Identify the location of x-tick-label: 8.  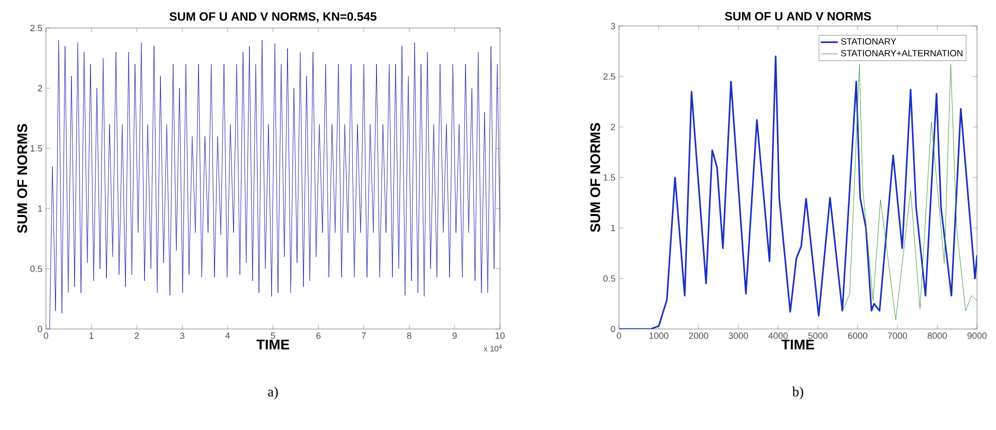
(409, 335).